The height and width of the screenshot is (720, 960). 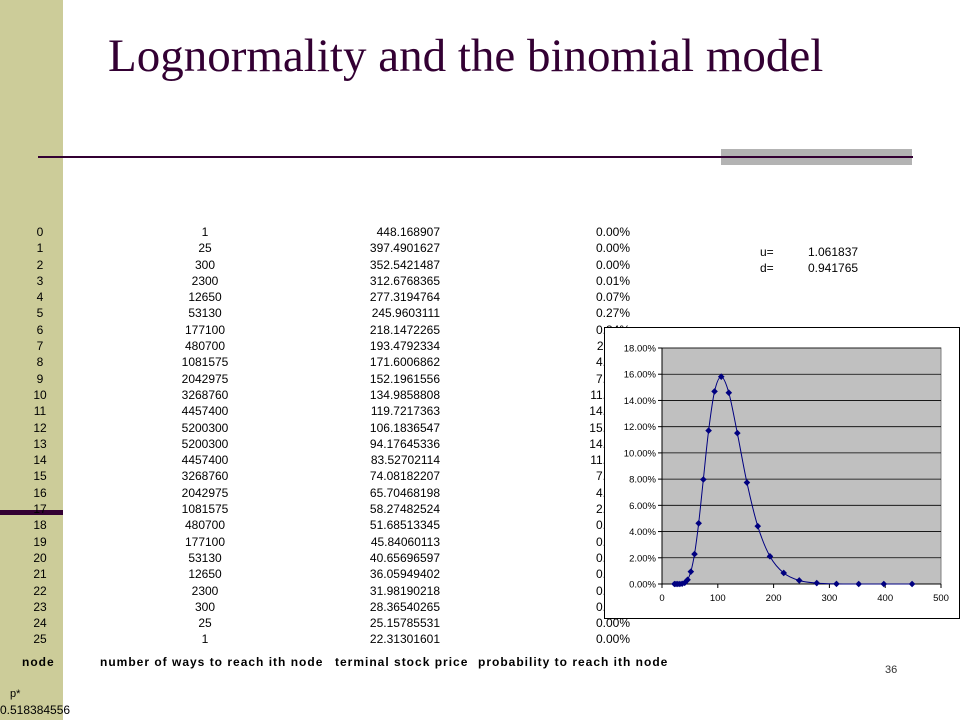 I want to click on node-cell: 11, so click(x=40, y=411).